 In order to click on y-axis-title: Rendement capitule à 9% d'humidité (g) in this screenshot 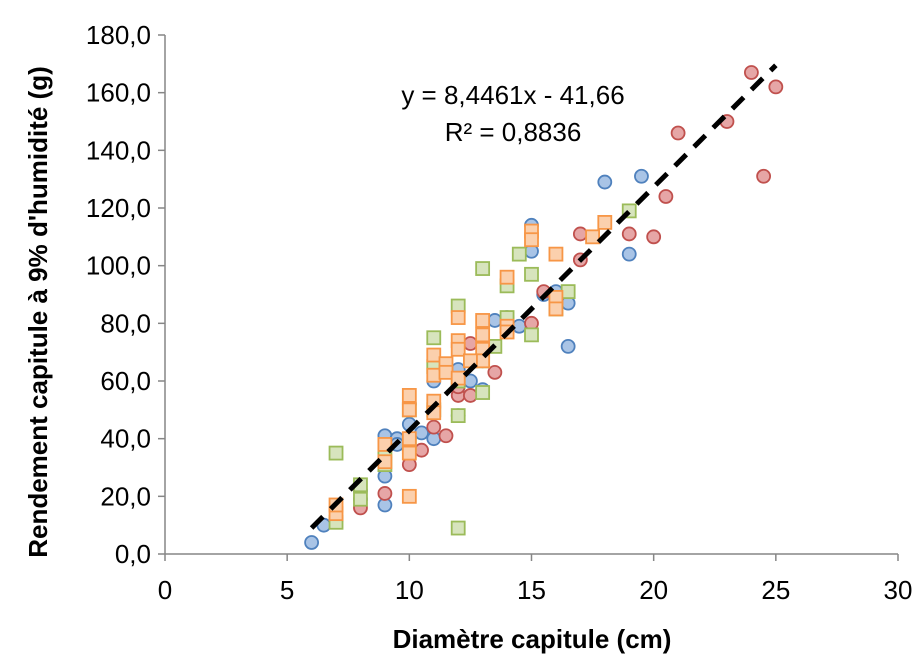, I will do `click(38, 312)`.